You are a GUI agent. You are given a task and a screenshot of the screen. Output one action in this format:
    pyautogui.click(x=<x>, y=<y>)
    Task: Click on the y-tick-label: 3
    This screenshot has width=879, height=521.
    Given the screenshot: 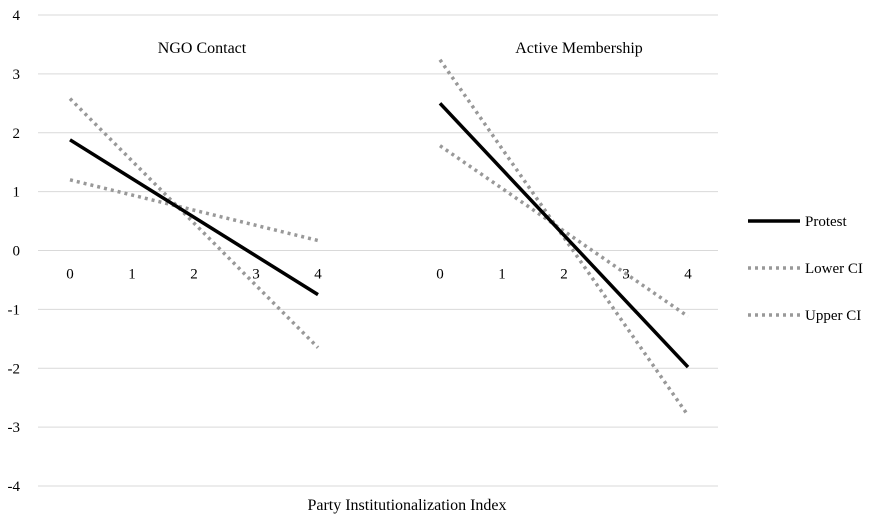 What is the action you would take?
    pyautogui.click(x=17, y=75)
    